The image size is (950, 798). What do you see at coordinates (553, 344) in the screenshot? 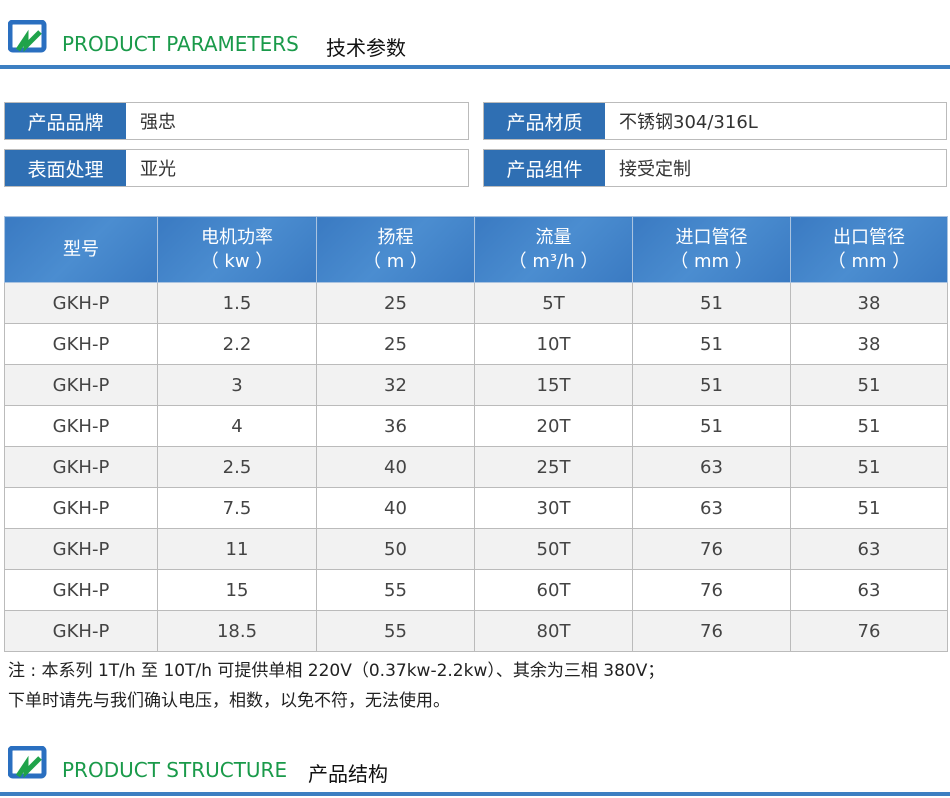
I see `table-cell: 10T` at bounding box center [553, 344].